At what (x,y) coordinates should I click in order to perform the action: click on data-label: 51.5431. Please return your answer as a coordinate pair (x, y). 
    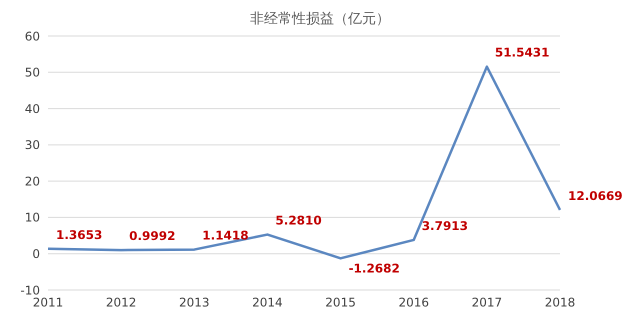
    Looking at the image, I should click on (522, 53).